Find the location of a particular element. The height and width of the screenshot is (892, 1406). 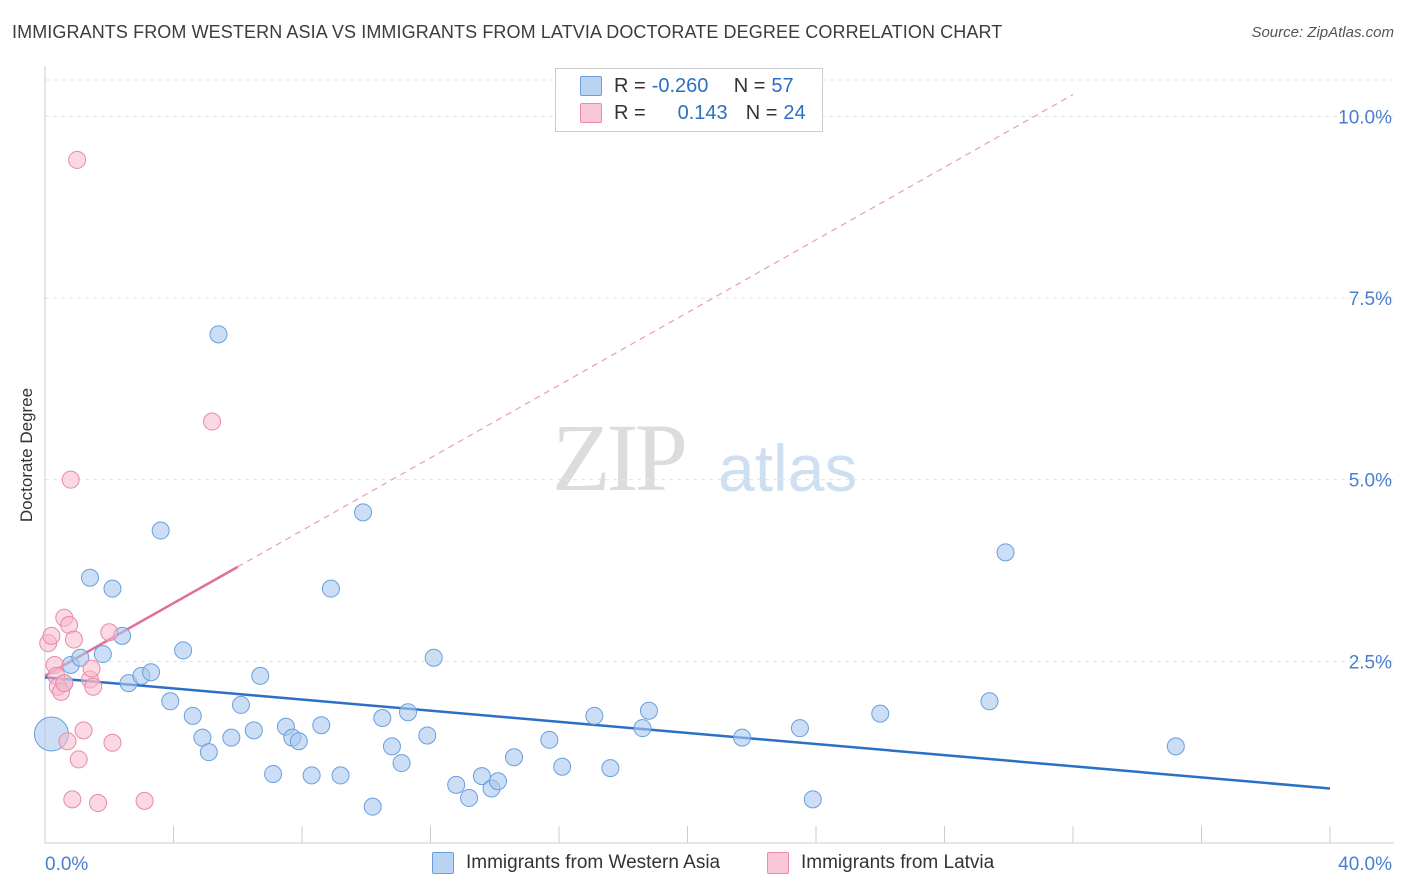

legend-n-value: 57 is located at coordinates (782, 85).